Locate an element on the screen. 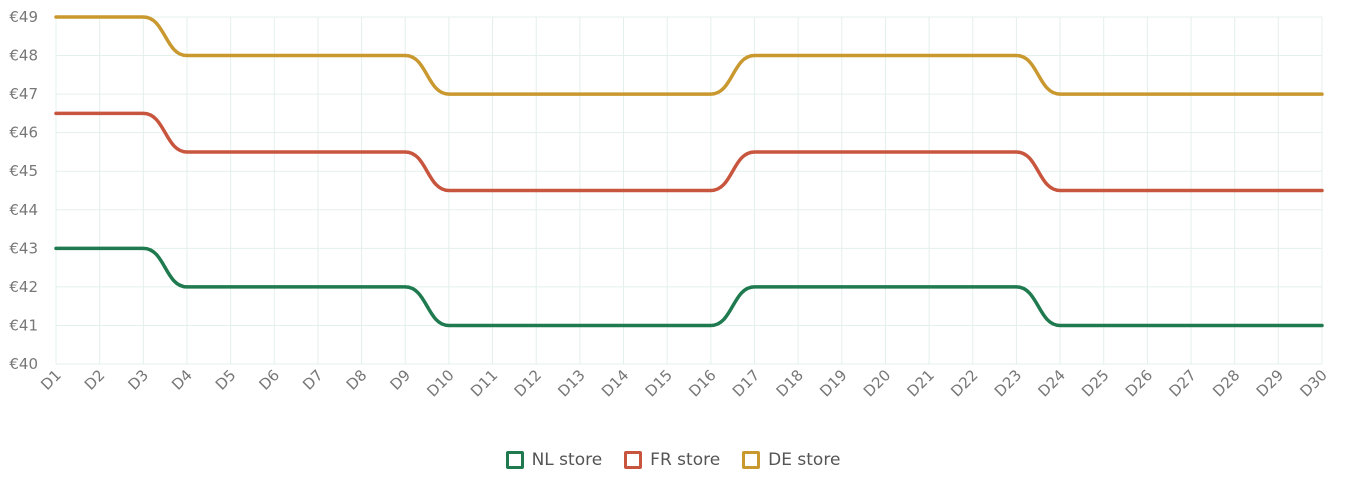  x-tick-label: D21 is located at coordinates (921, 383).